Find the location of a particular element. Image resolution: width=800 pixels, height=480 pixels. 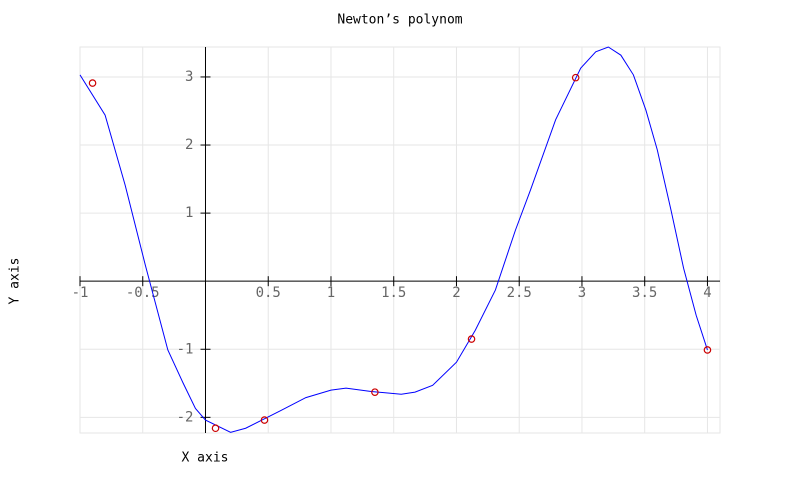

y-tick-label: 3 is located at coordinates (189, 77).